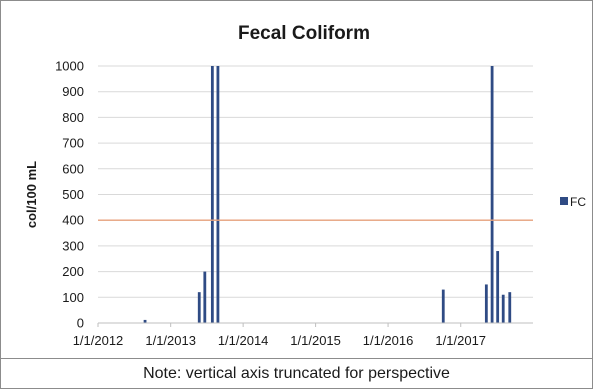 Image resolution: width=593 pixels, height=389 pixels. Describe the element at coordinates (243, 340) in the screenshot. I see `x-tick-label: 1/1/2014` at that location.